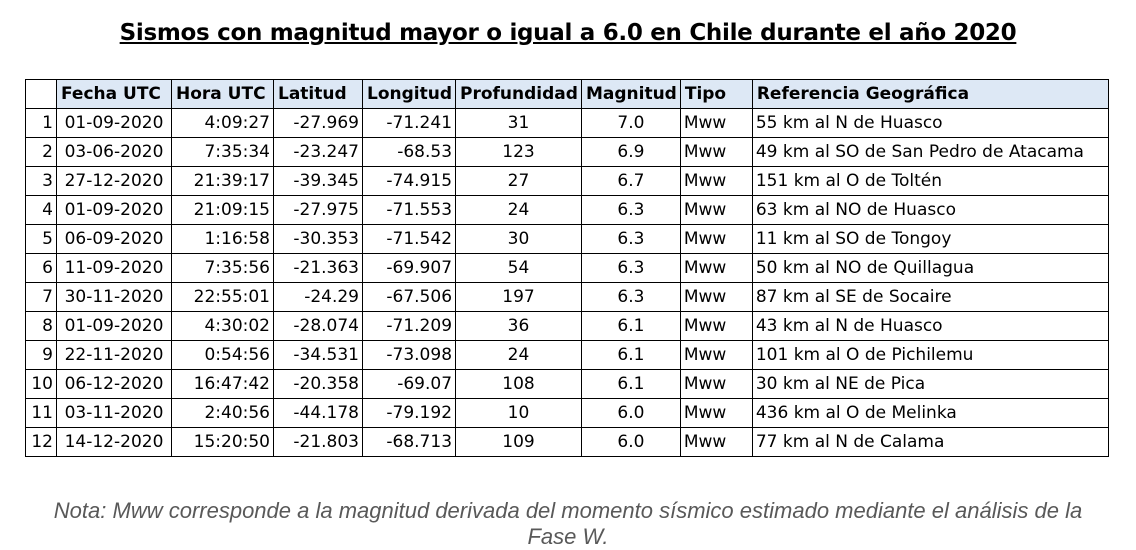 This screenshot has width=1136, height=550. Describe the element at coordinates (930, 123) in the screenshot. I see `referencia-cell: 55 km al N de Huasco` at that location.